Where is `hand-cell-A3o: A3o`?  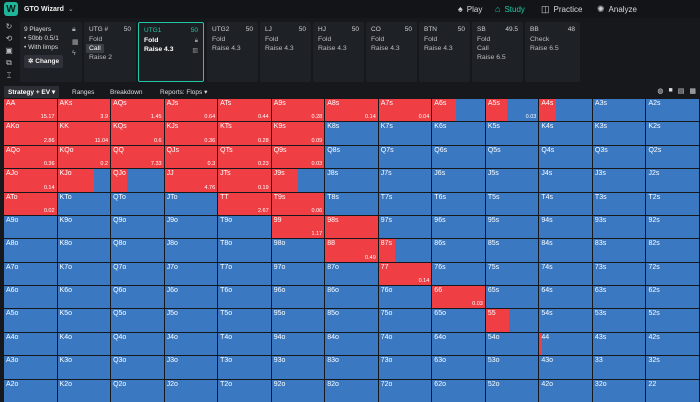
hand-cell-A3o: A3o is located at coordinates (30, 367).